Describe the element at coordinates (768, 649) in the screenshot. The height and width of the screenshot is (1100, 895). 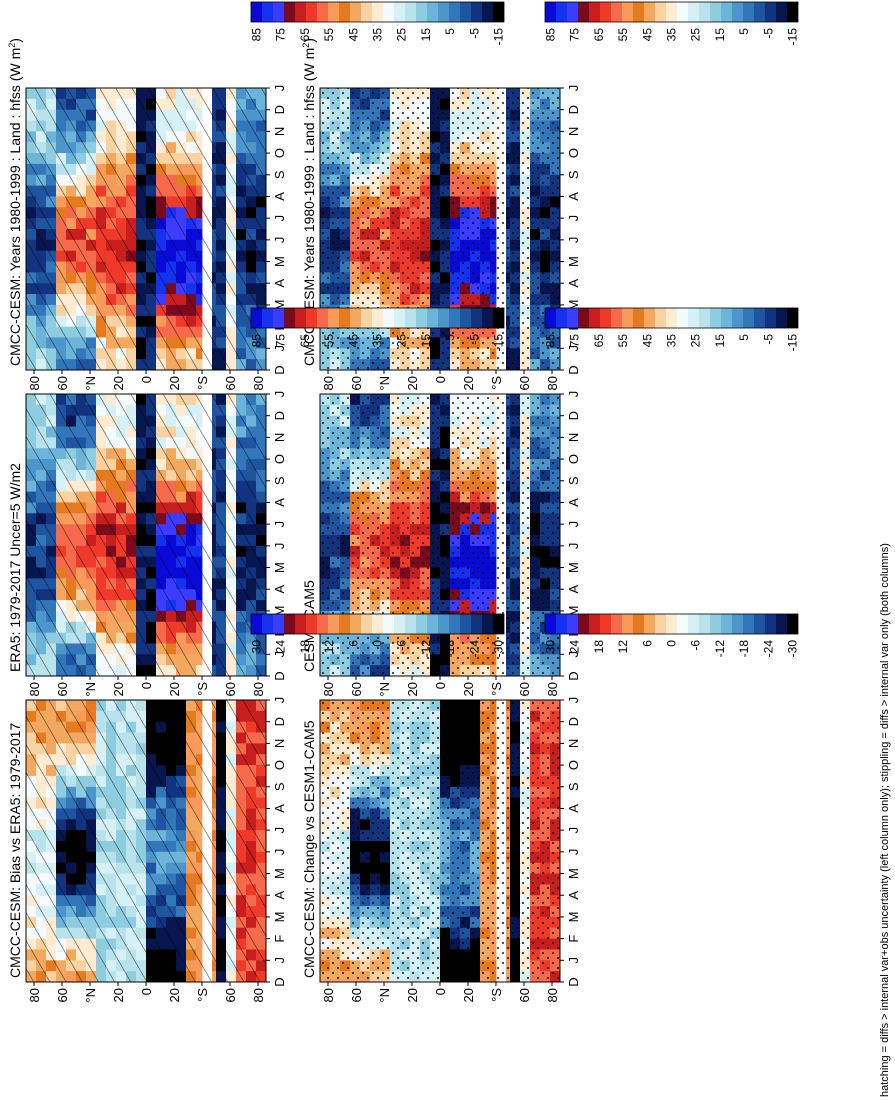
I see `colorbar-label: -24` at that location.